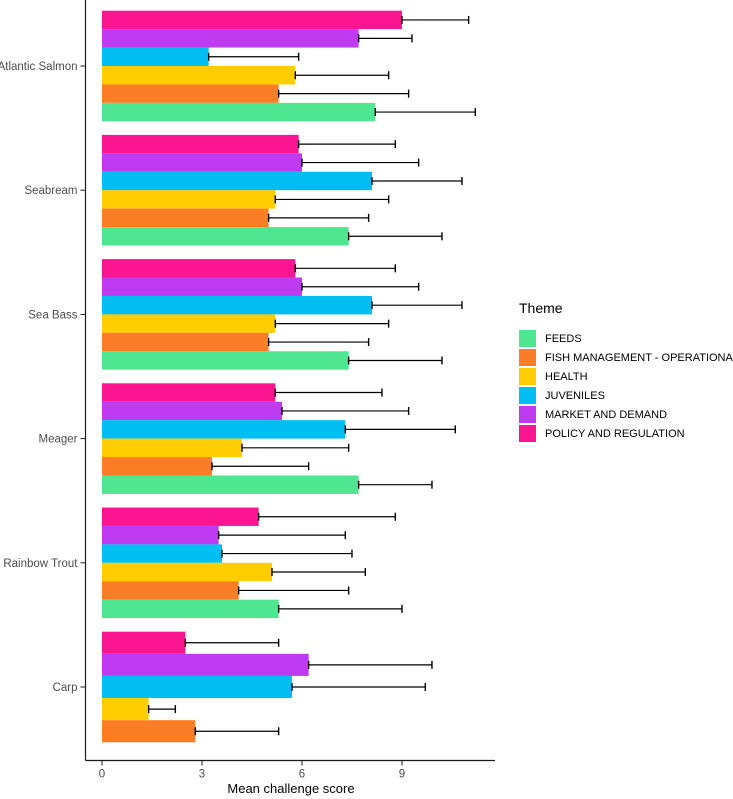 This screenshot has width=733, height=799. What do you see at coordinates (202, 775) in the screenshot?
I see `x-axis-tick-label: 3` at bounding box center [202, 775].